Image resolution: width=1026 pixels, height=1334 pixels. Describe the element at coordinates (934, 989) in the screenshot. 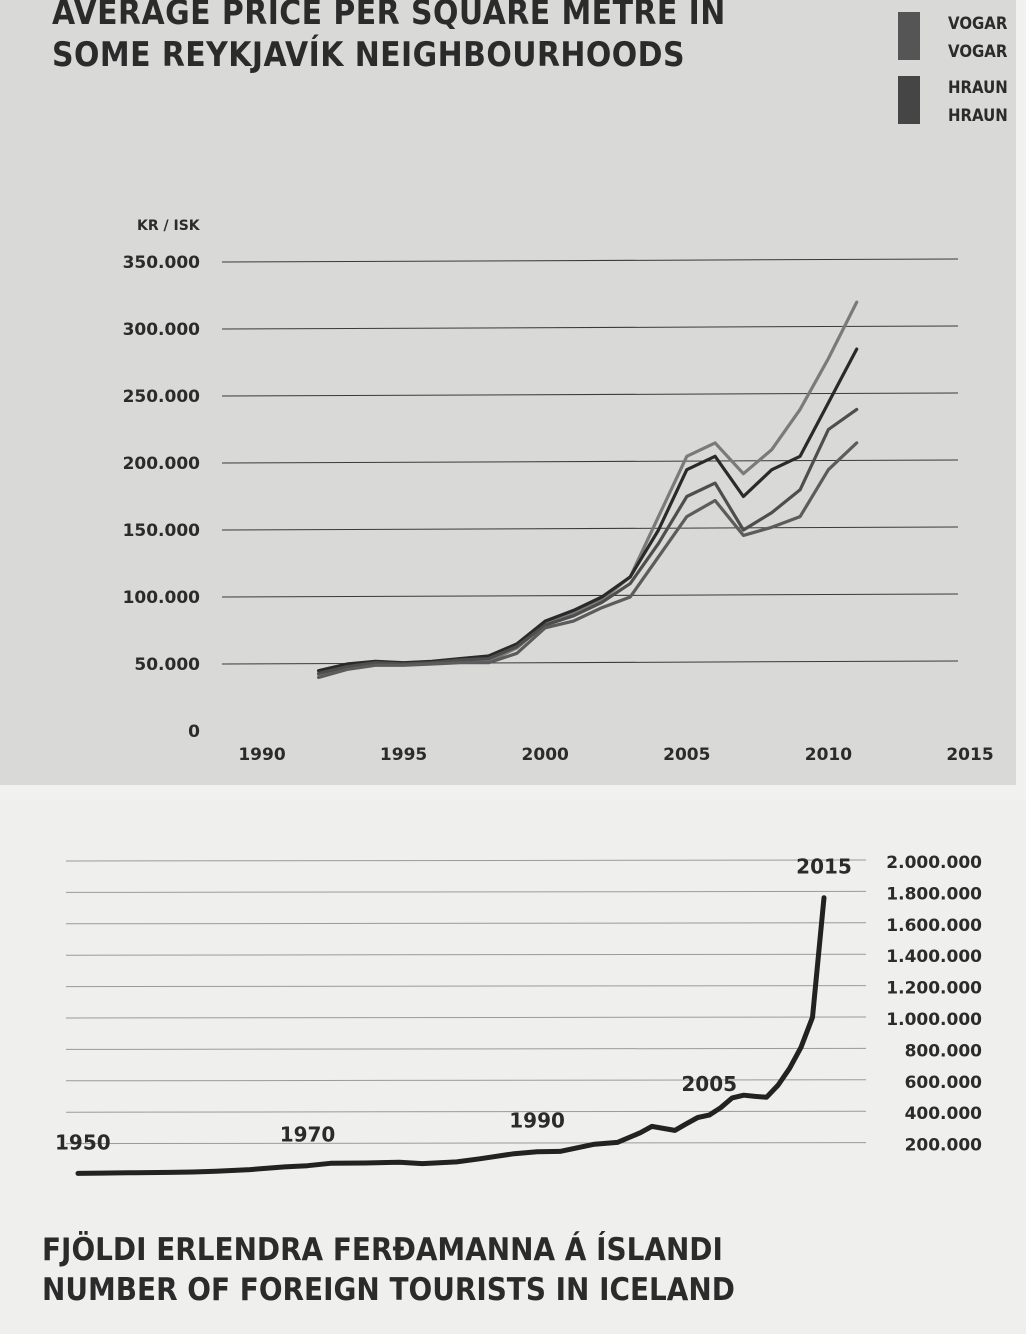

I see `y-tick-label: 1.200.000` at that location.